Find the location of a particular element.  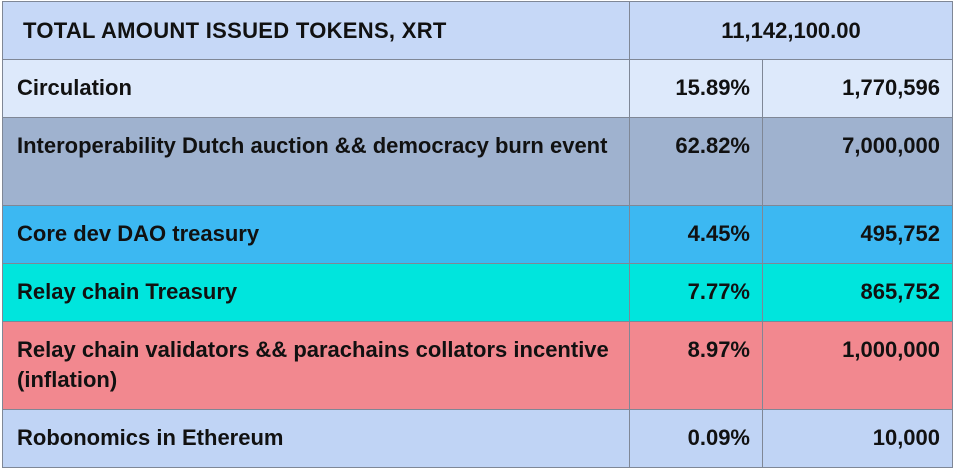

row-percent: 7.77% is located at coordinates (696, 292).